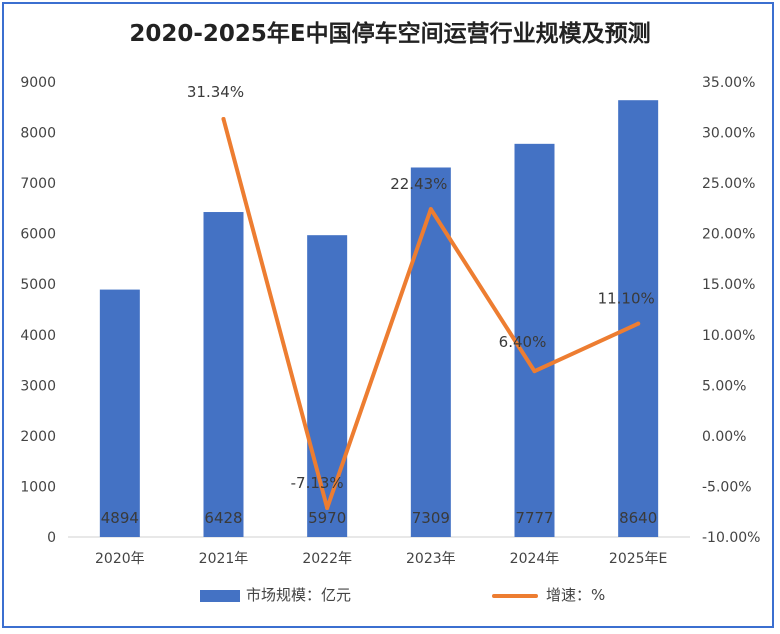 The height and width of the screenshot is (634, 780). Describe the element at coordinates (38, 134) in the screenshot. I see `y-left-tick-label: 8000` at that location.